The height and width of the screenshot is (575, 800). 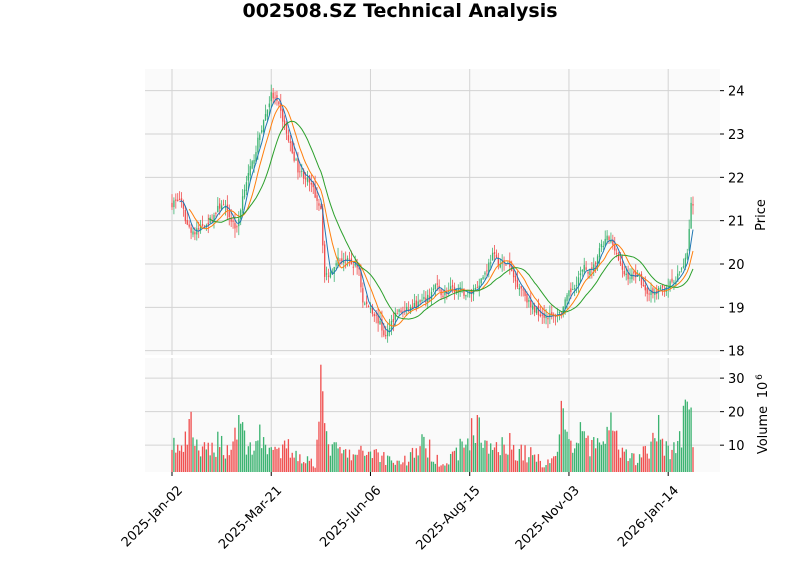 What do you see at coordinates (736, 446) in the screenshot?
I see `volume-tick-label: 10` at bounding box center [736, 446].